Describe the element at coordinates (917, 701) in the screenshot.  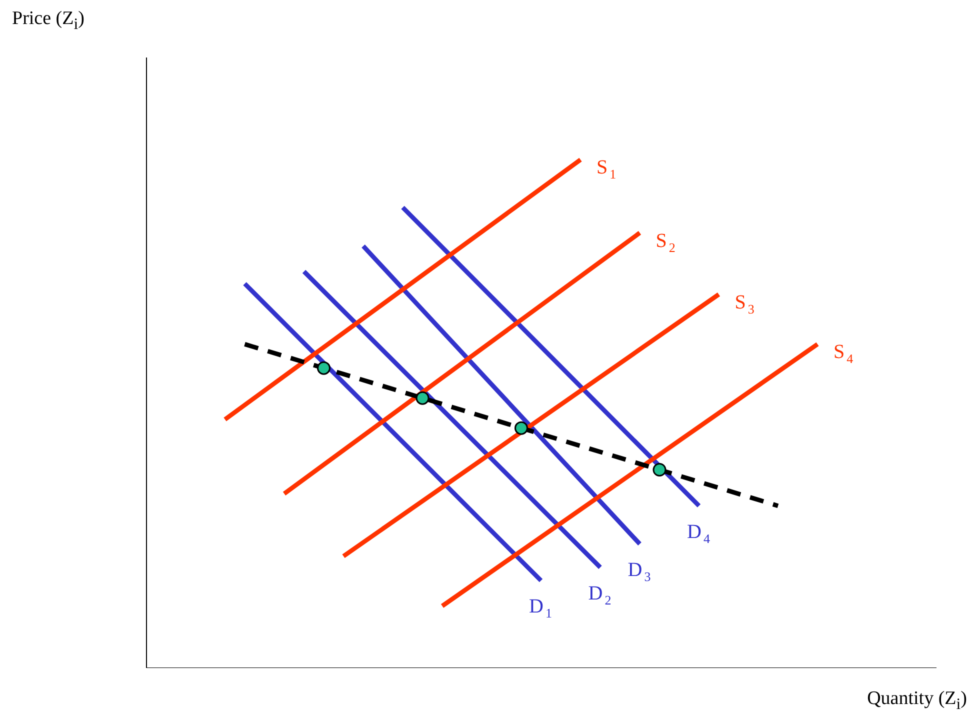
I see `x-axis-title: Quantity (Z$_{i}$)` at that location.